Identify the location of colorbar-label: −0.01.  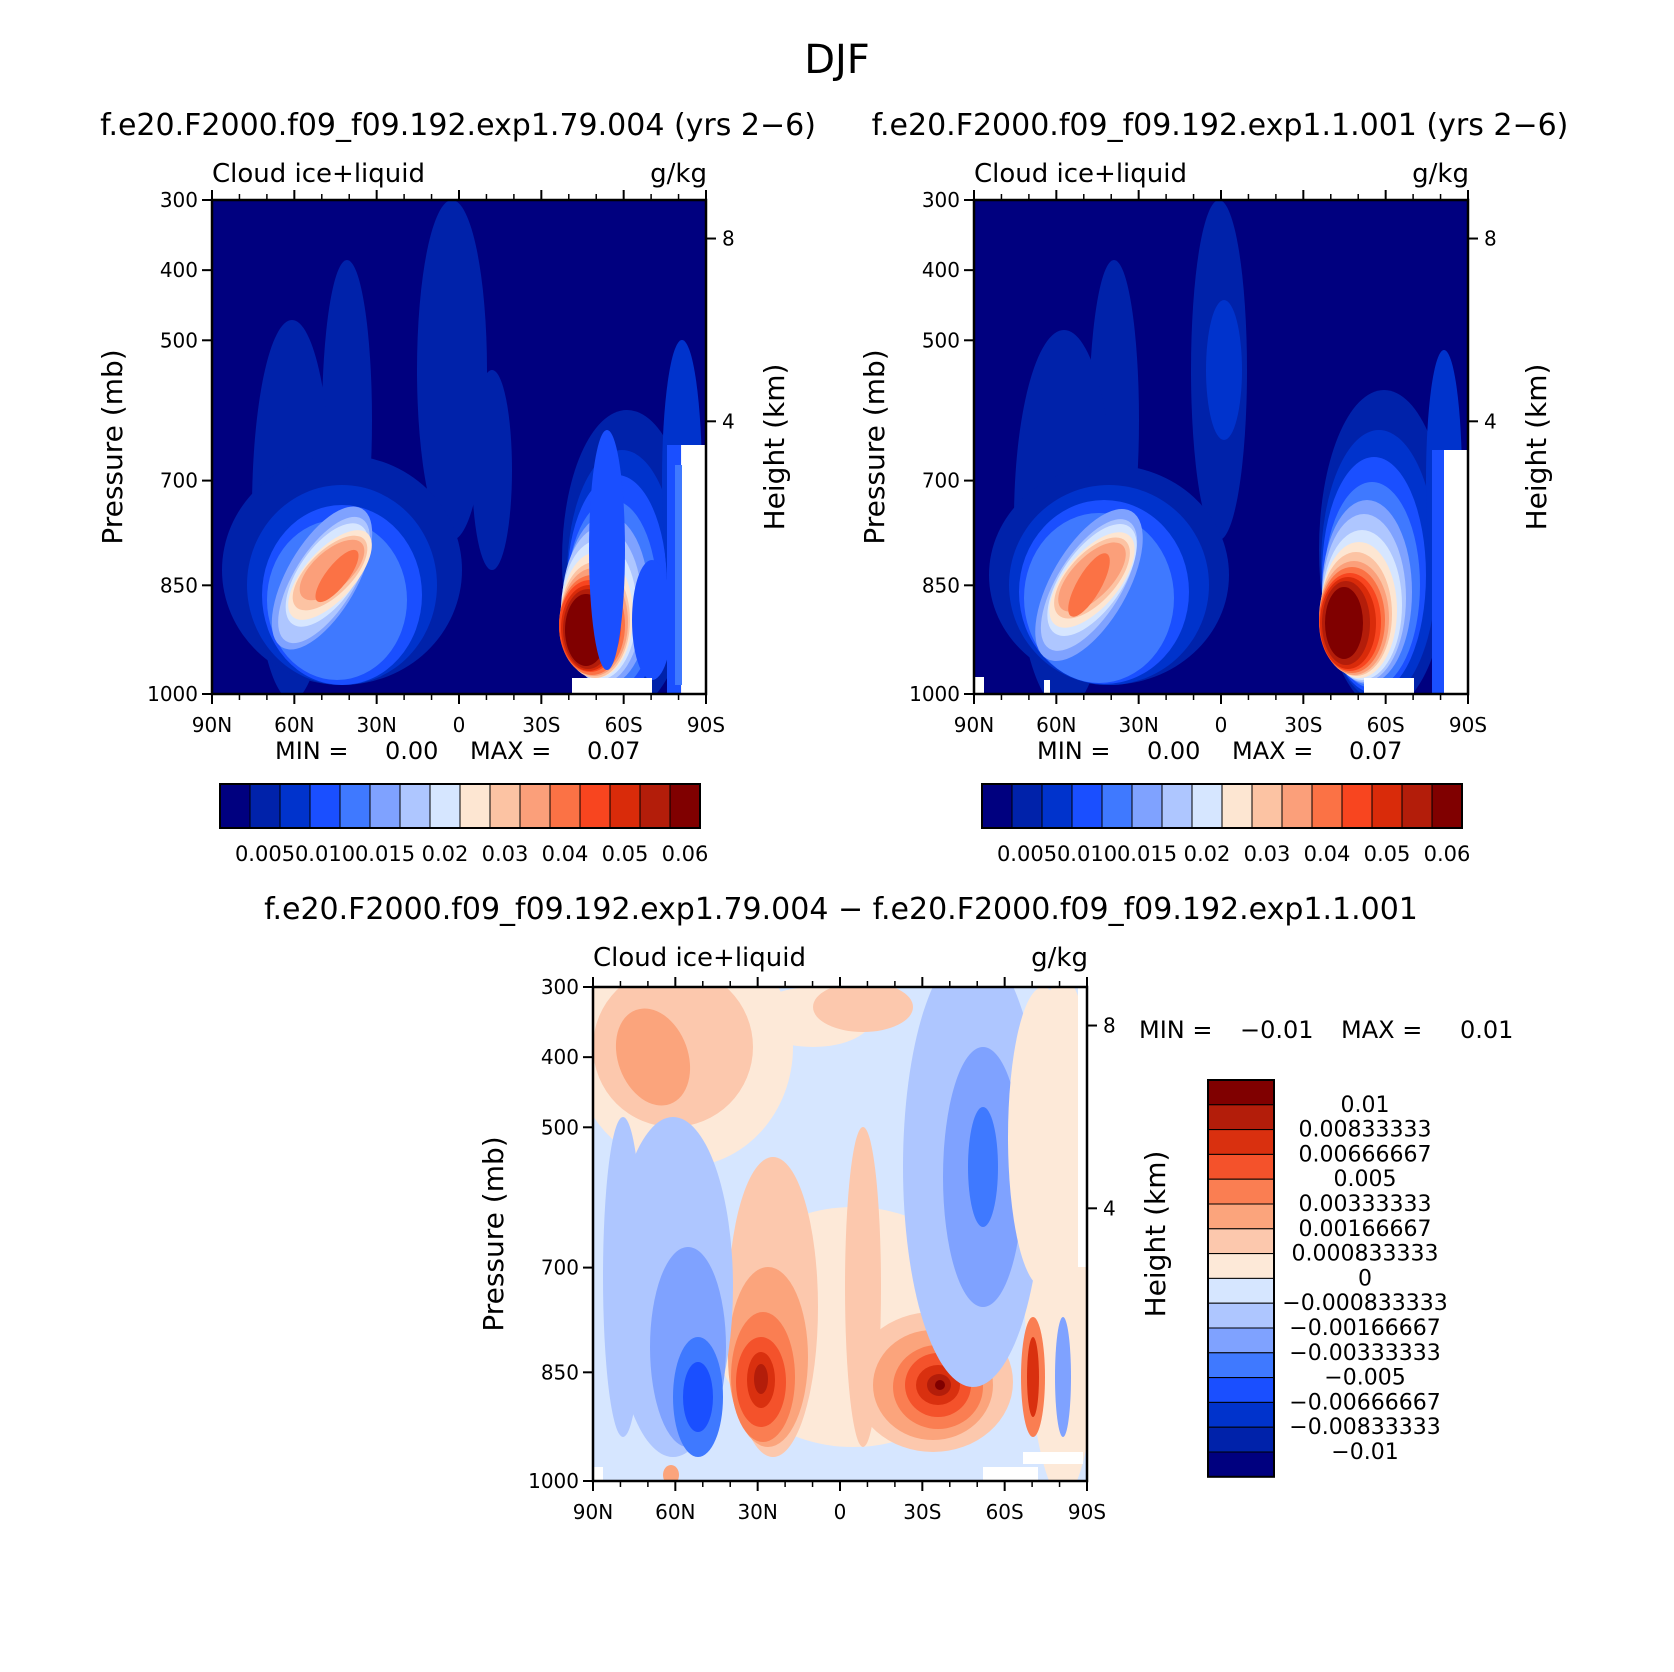
(1364, 1452).